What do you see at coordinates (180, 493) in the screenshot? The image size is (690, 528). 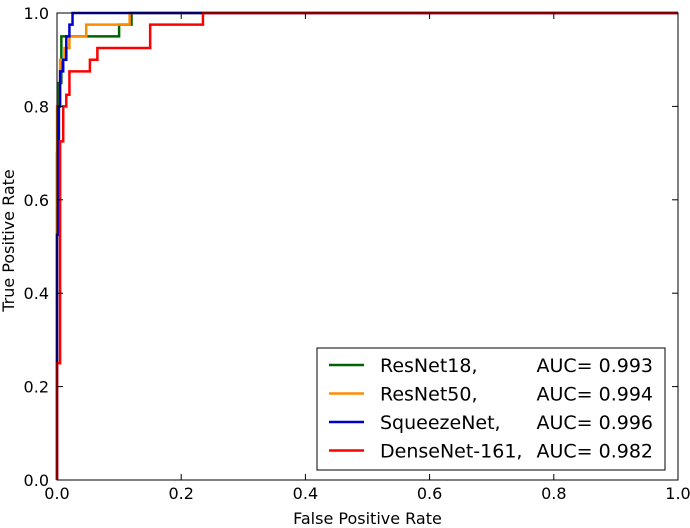 I see `x-tick-label: 0.2` at bounding box center [180, 493].